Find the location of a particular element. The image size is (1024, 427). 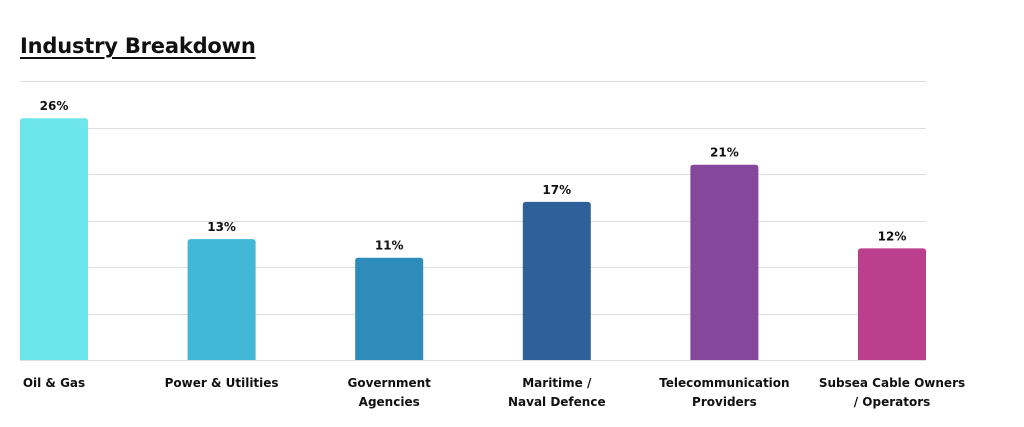

x-tick-label: Telecommunication Providers is located at coordinates (724, 392).